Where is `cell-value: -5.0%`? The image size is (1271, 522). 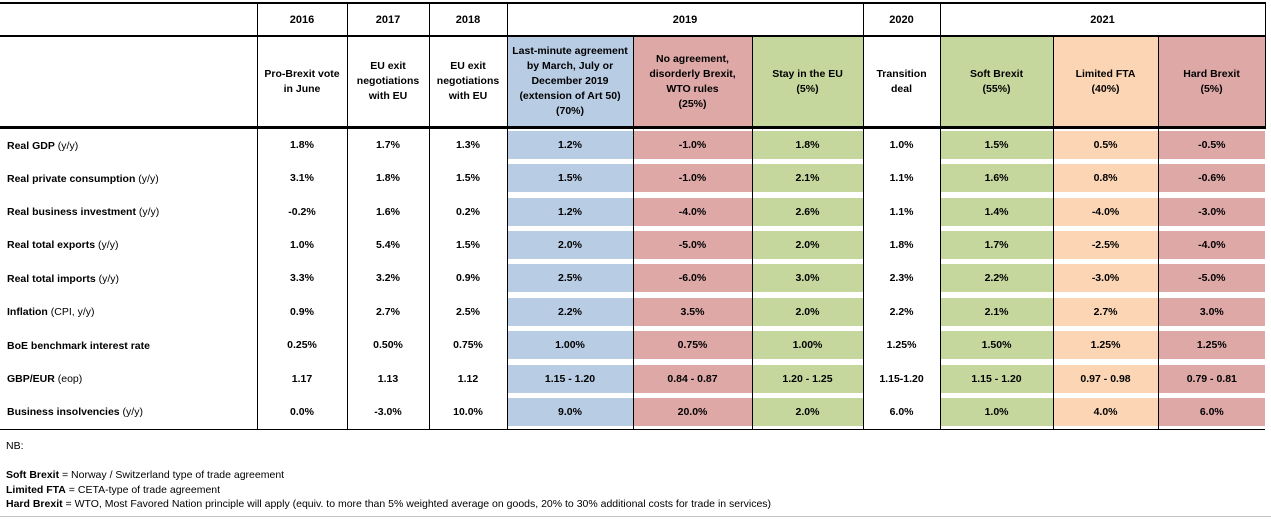
cell-value: -5.0% is located at coordinates (1212, 278).